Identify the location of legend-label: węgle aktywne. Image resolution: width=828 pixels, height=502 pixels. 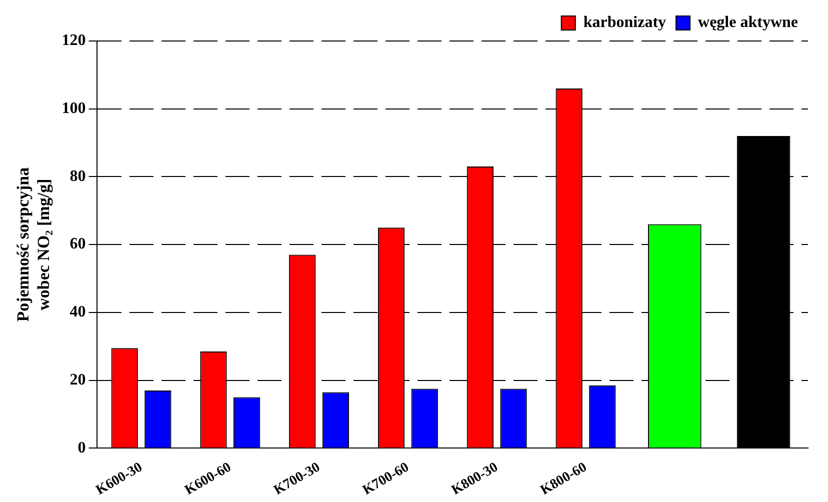
(748, 23).